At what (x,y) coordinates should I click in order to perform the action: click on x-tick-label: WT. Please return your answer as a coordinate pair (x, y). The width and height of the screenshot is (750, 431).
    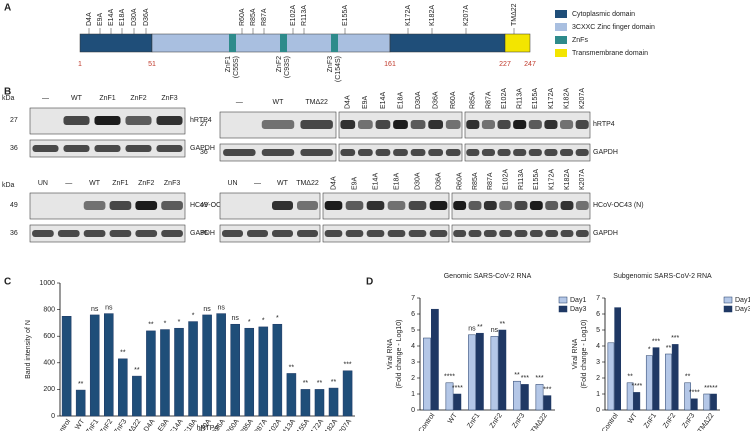
    Looking at the image, I should click on (453, 419).